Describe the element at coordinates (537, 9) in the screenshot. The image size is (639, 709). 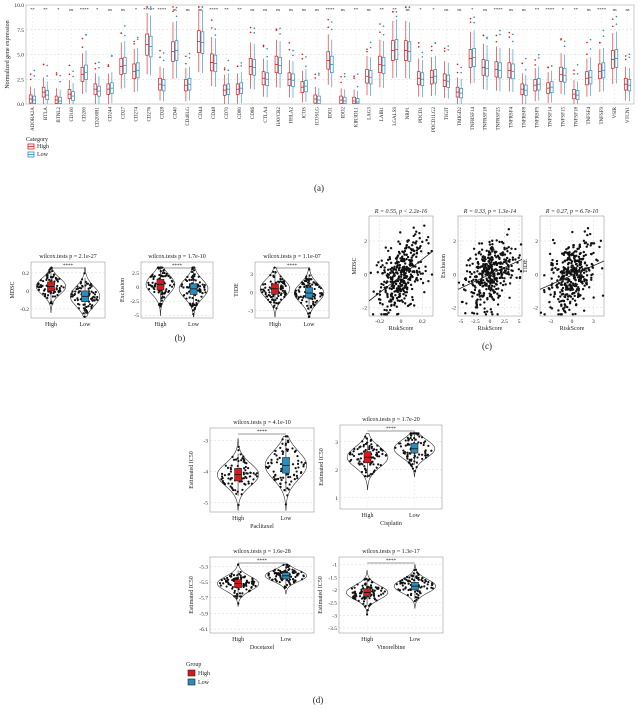
I see `significance-label: **` at that location.